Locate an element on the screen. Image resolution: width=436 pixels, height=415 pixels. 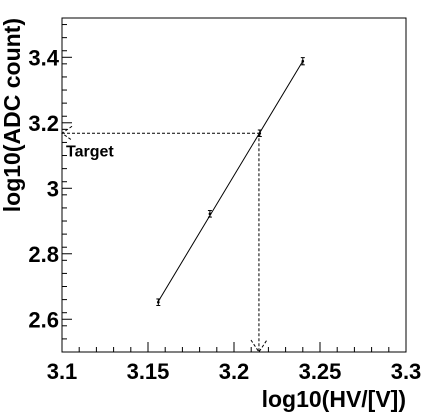
x-tick-label: 3.25 is located at coordinates (320, 371).